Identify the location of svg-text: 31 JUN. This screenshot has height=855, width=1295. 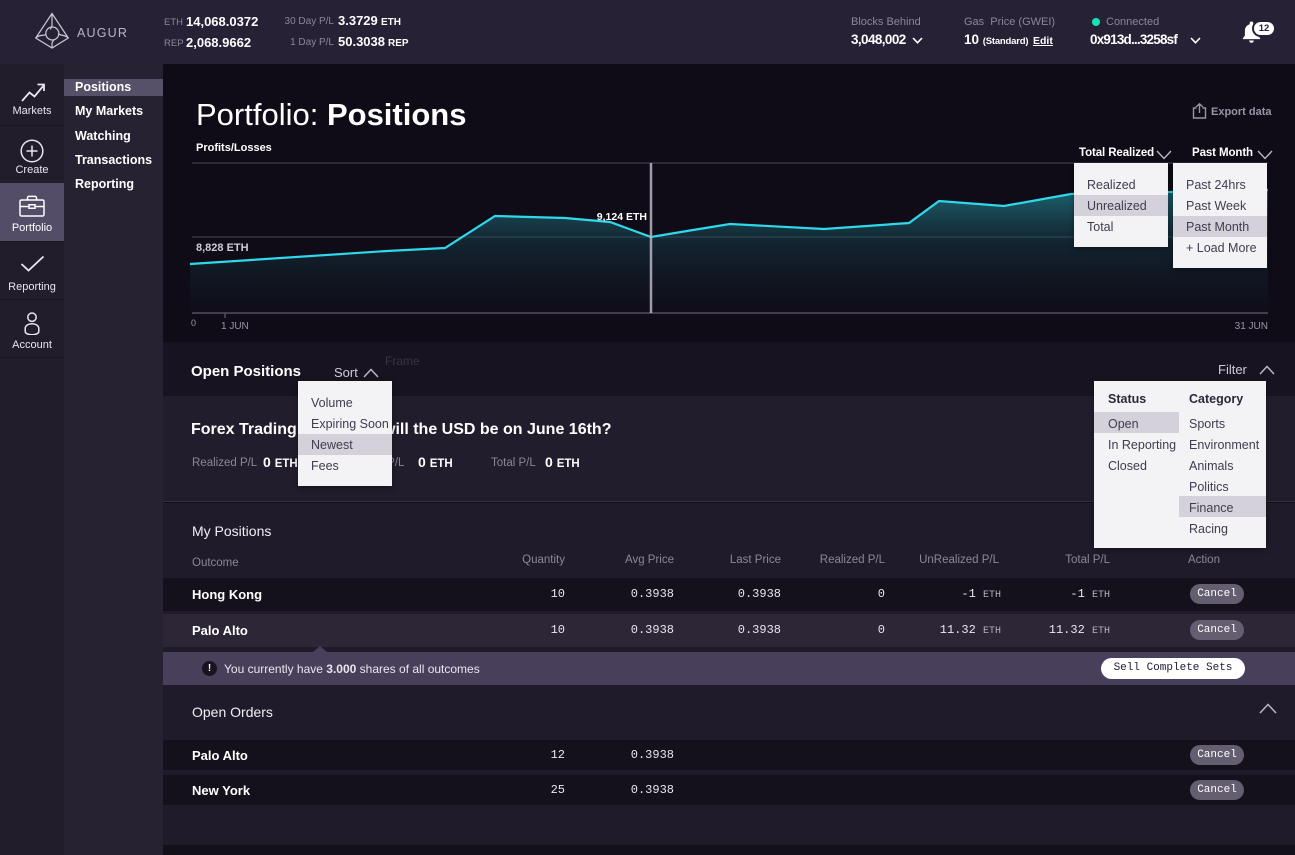
(1251, 326).